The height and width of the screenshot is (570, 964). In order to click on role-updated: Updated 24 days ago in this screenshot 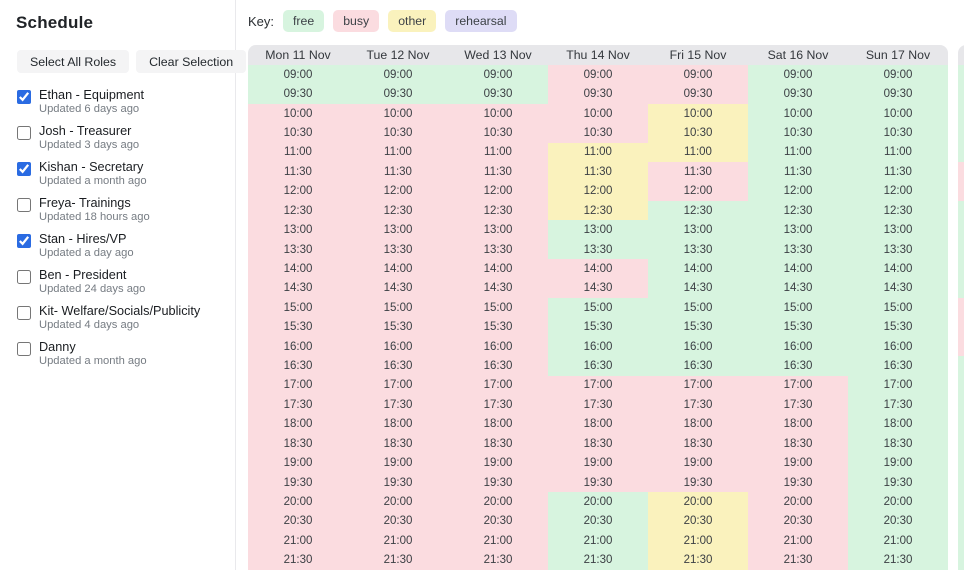, I will do `click(92, 289)`.